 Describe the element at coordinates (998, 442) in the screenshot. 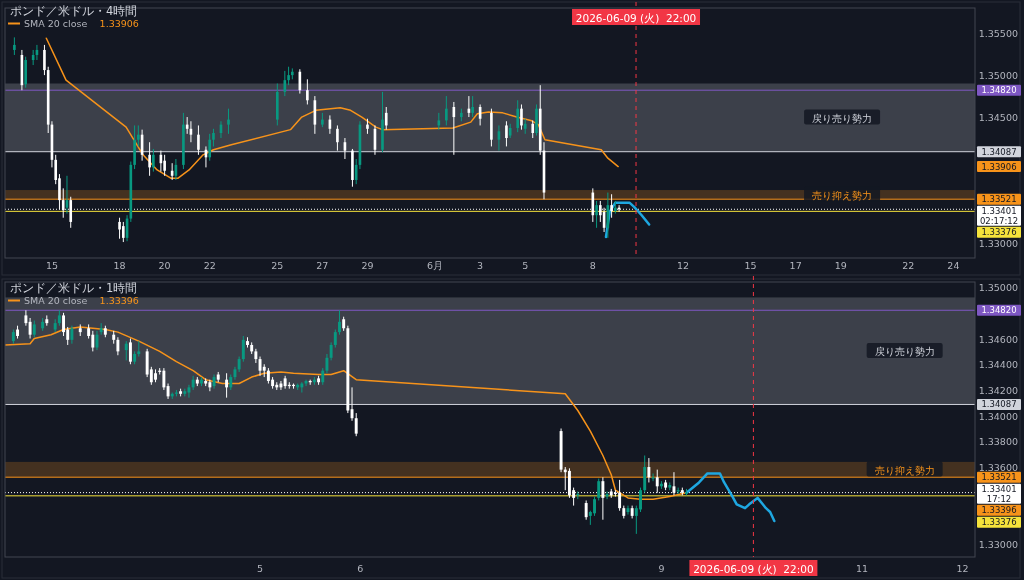

I see `y-tick-label: 1.33800` at that location.